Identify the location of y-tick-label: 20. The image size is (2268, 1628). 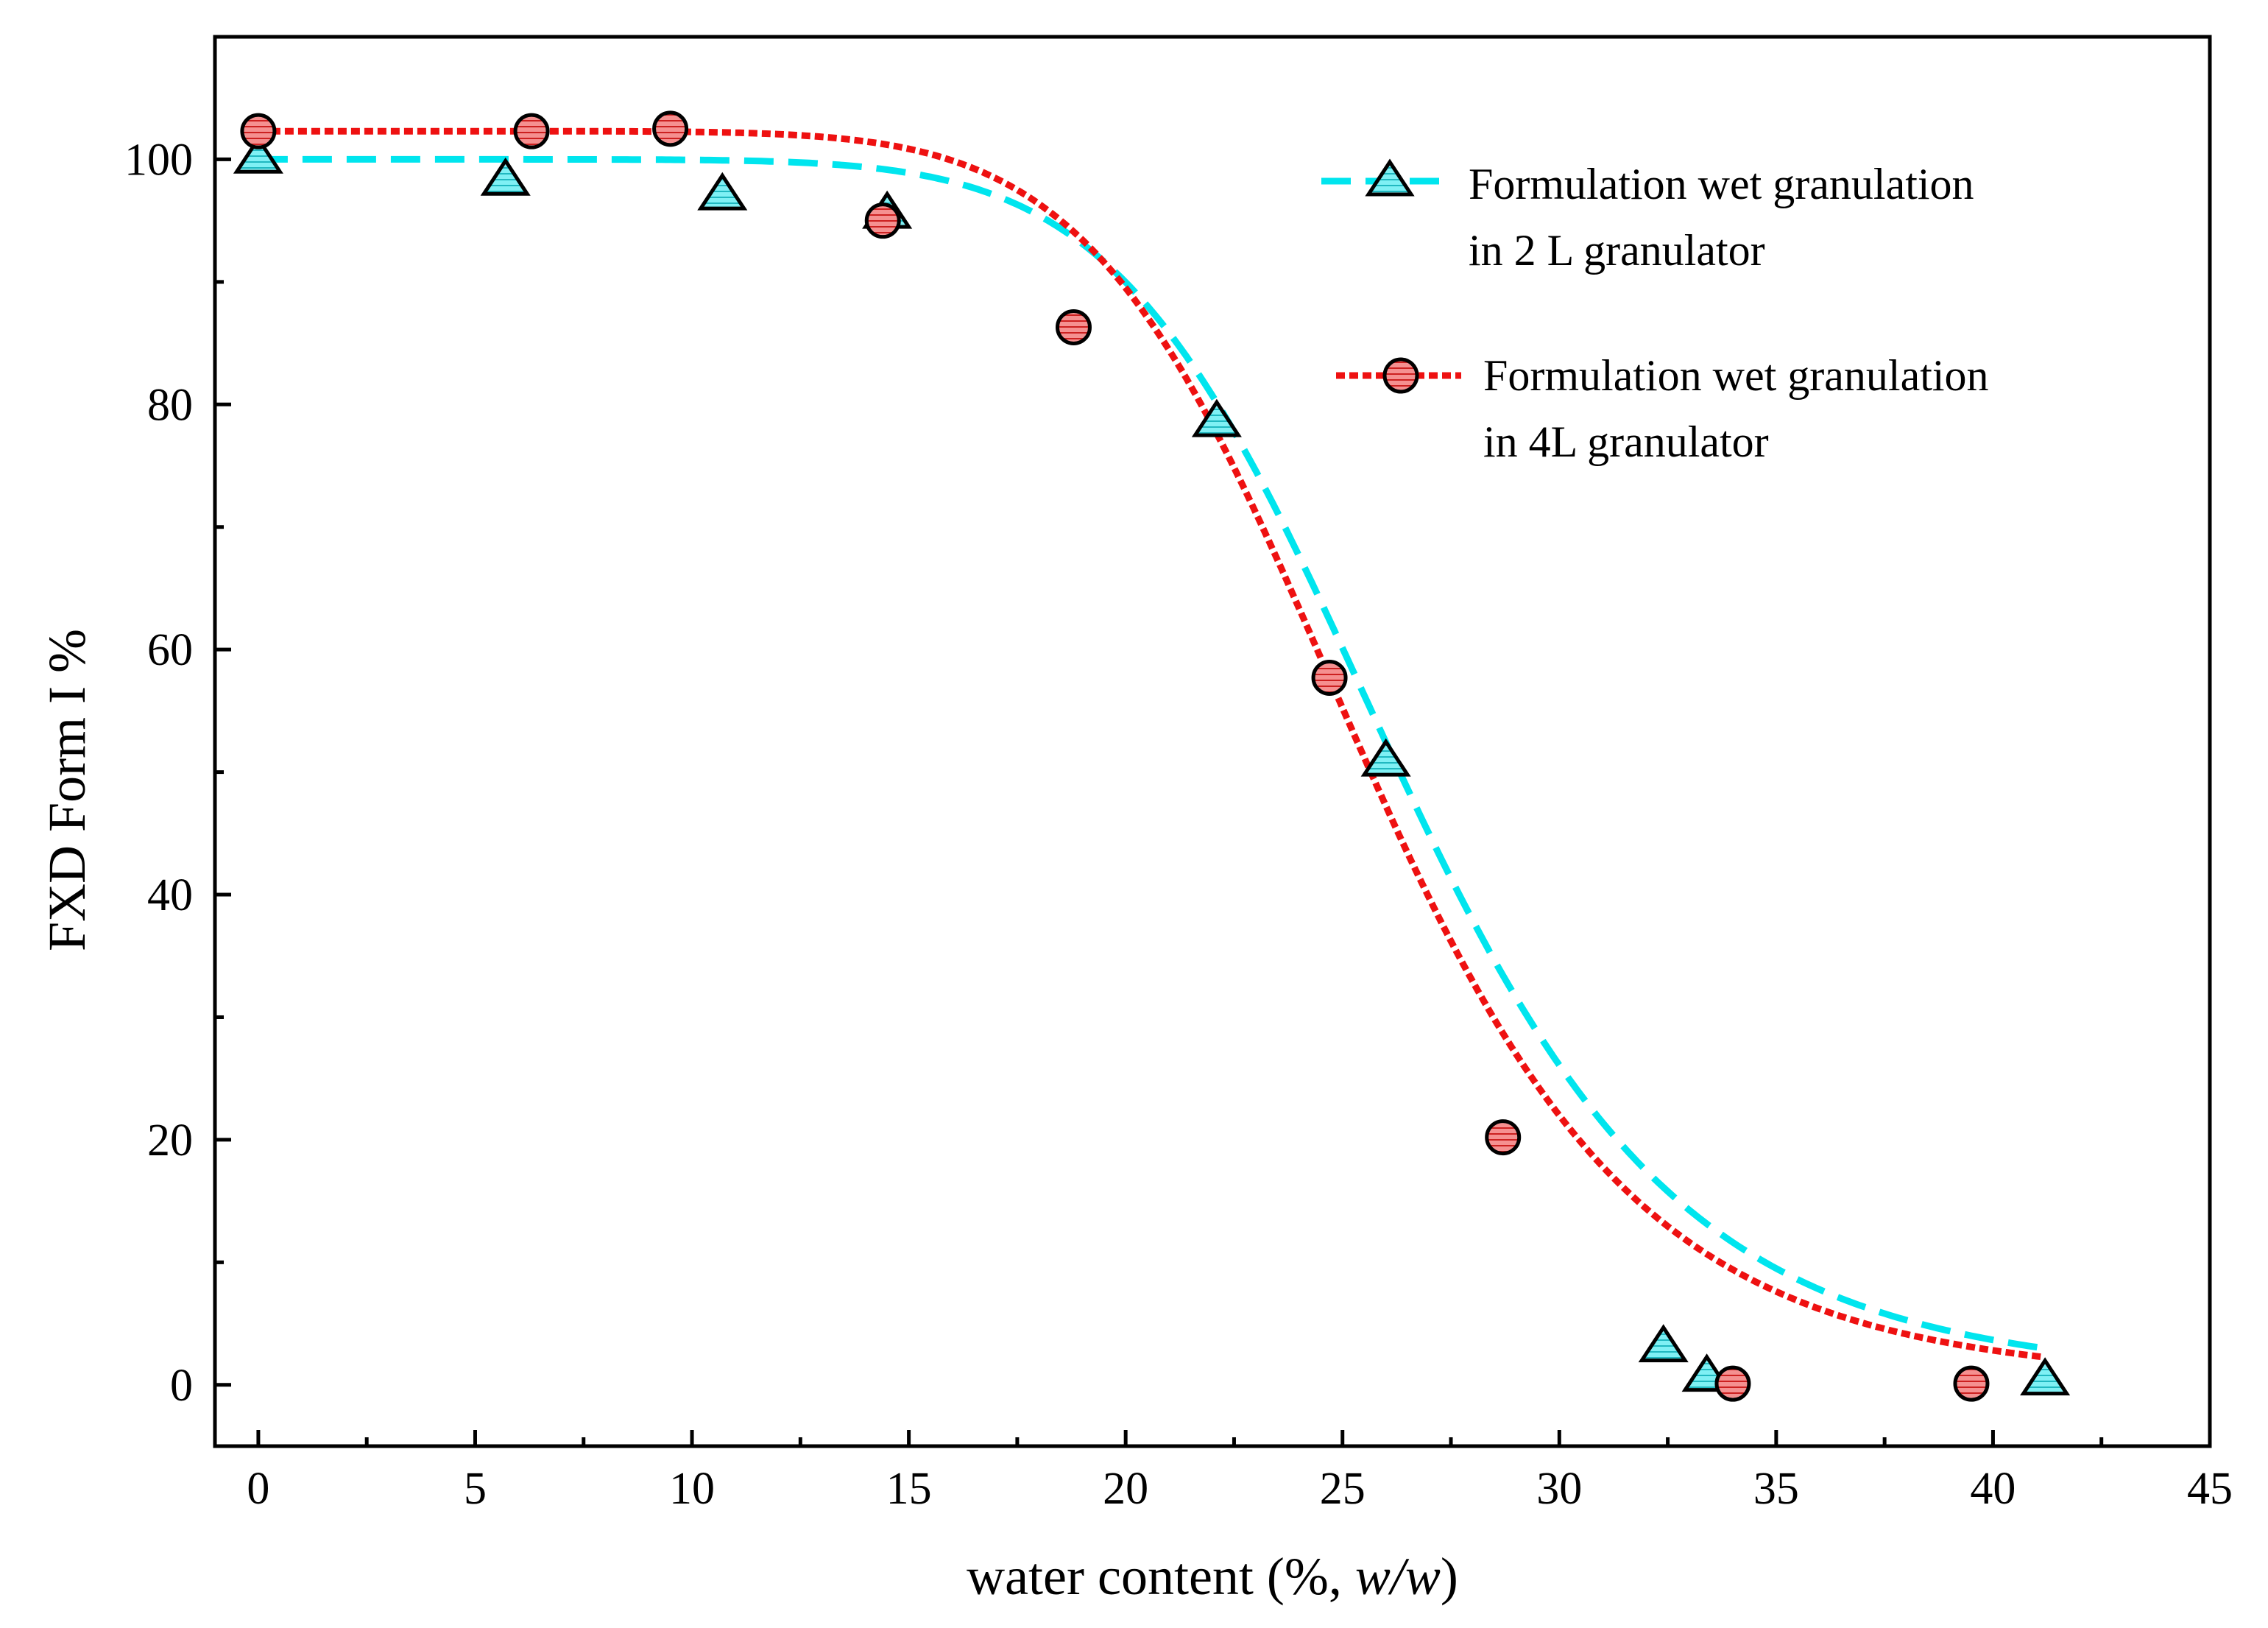
(170, 1141).